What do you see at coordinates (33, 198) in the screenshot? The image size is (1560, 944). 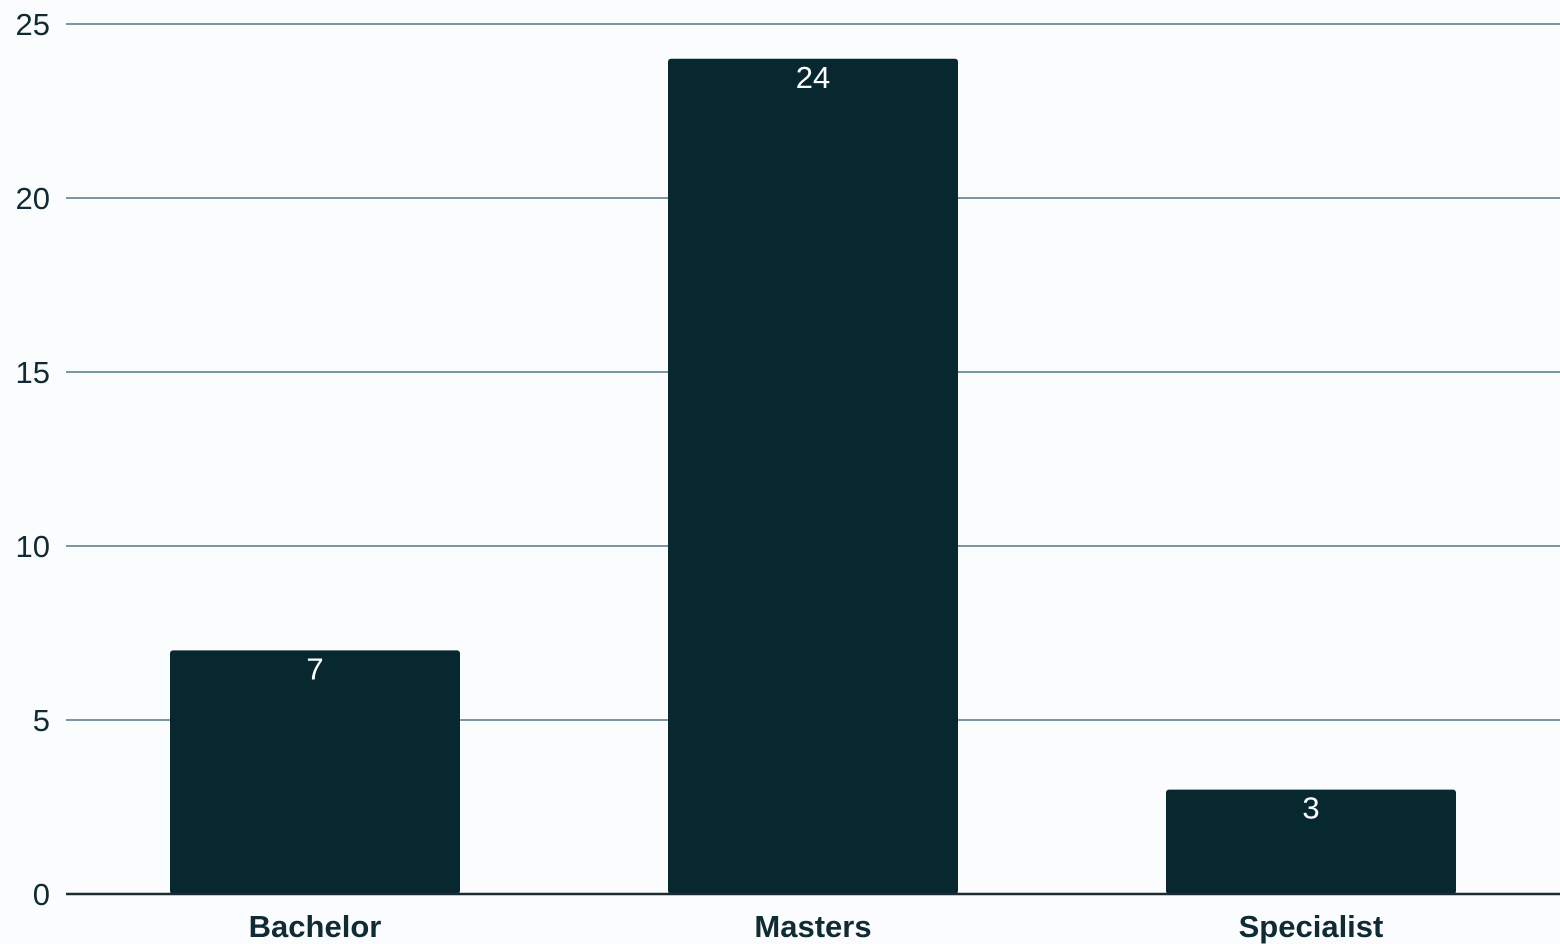 I see `y-tick-label: 20` at bounding box center [33, 198].